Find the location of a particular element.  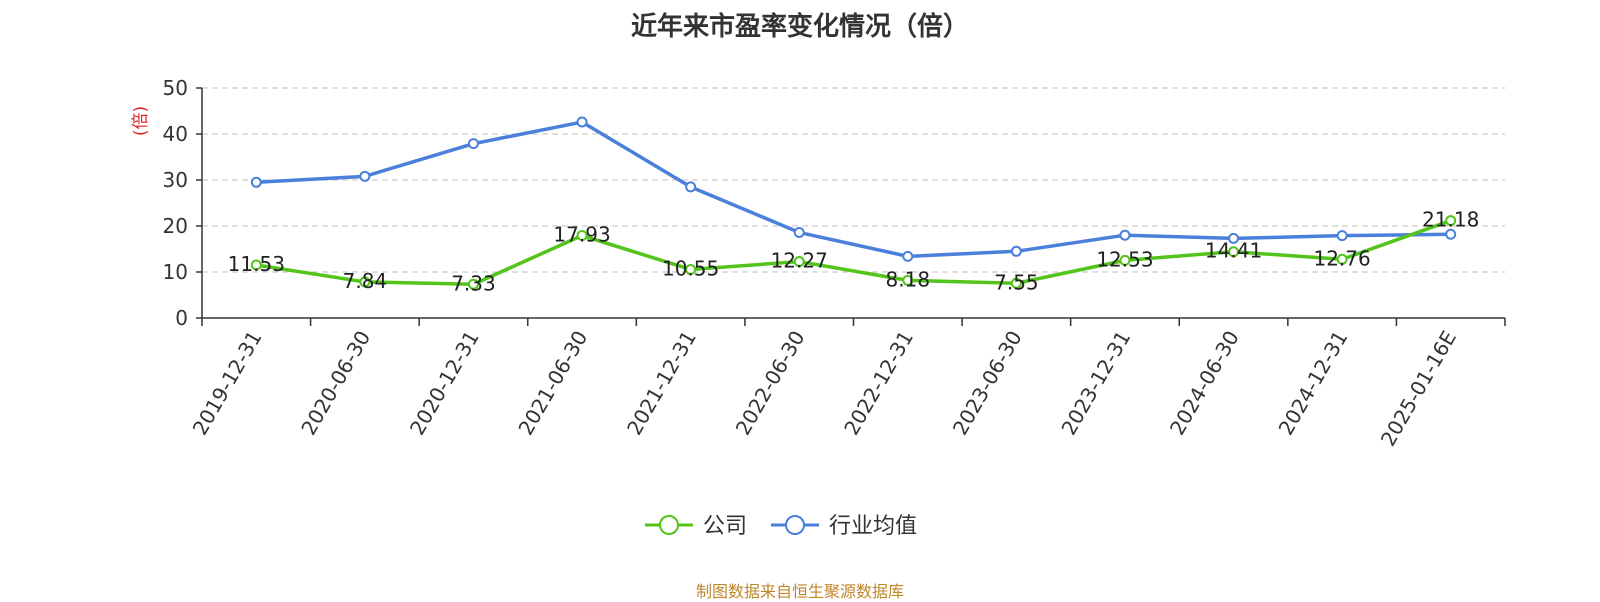

data-label: 7.84 is located at coordinates (365, 281).